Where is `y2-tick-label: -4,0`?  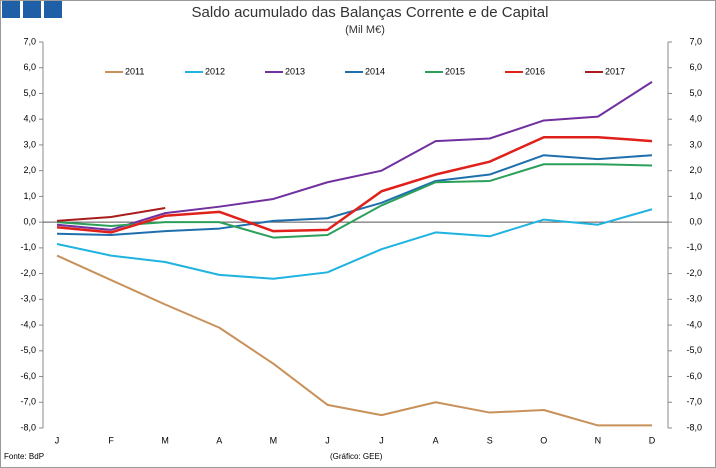 y2-tick-label: -4,0 is located at coordinates (694, 324).